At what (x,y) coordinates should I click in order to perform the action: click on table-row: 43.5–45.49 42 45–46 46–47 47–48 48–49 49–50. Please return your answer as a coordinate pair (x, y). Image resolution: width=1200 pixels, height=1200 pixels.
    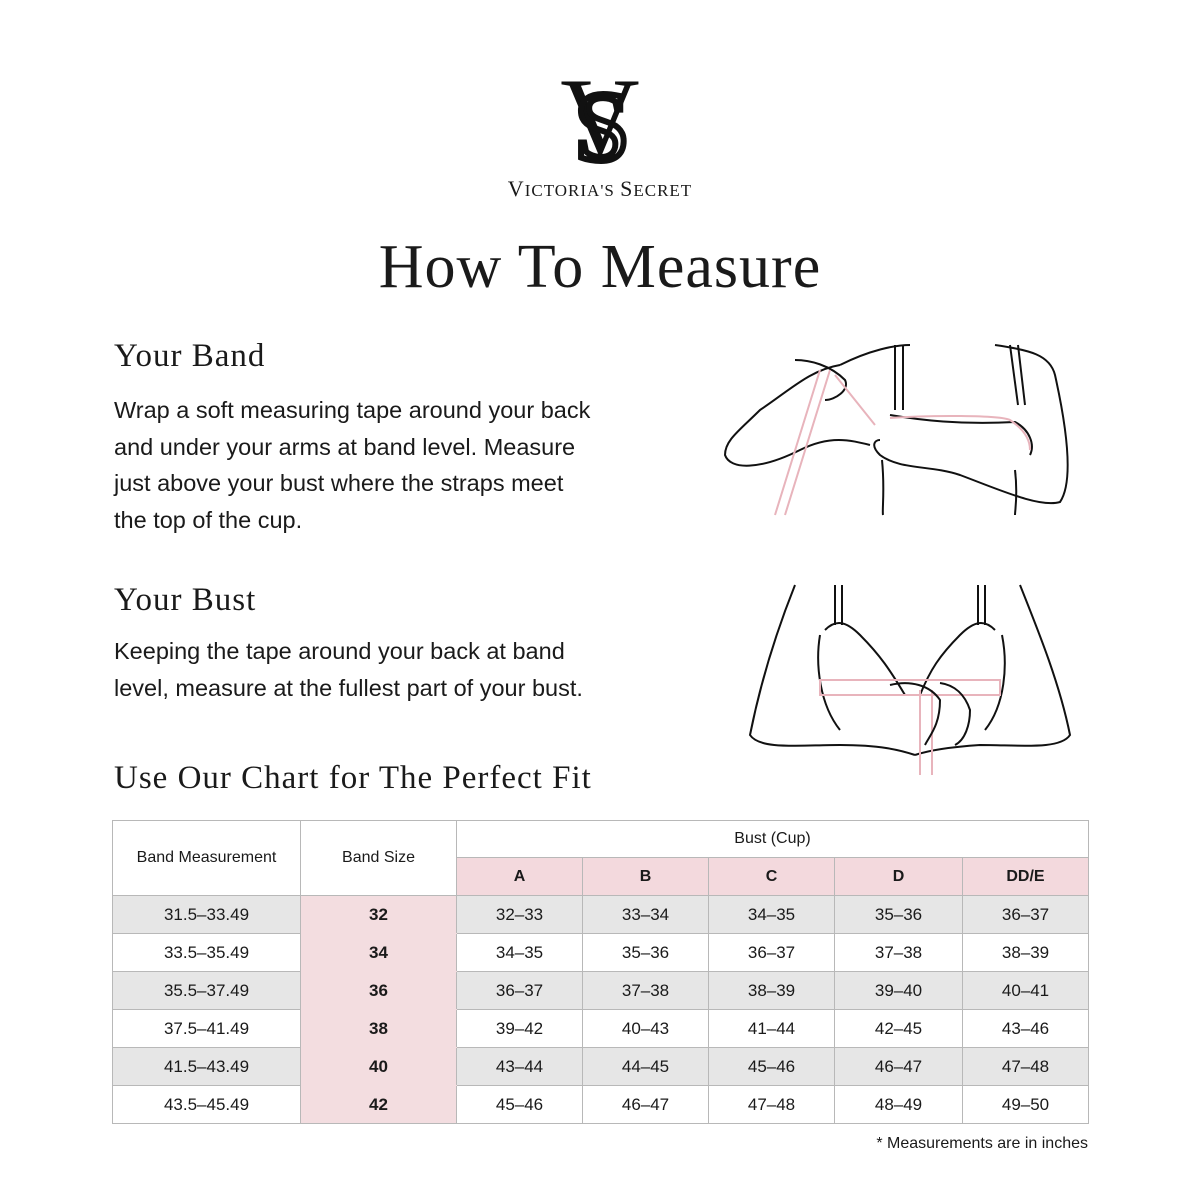
    Looking at the image, I should click on (600, 1104).